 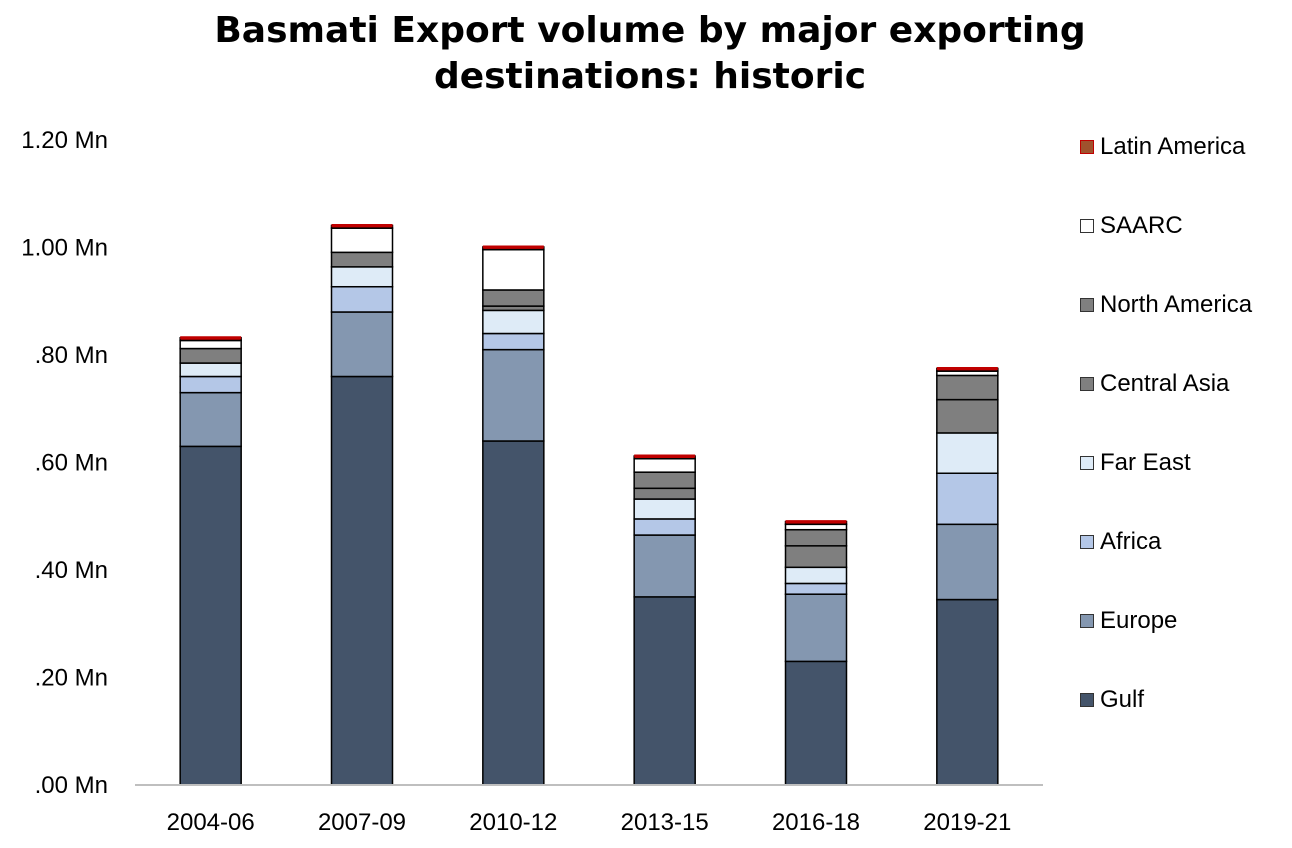 I want to click on x-tick-label: 2007-09, so click(x=362, y=822).